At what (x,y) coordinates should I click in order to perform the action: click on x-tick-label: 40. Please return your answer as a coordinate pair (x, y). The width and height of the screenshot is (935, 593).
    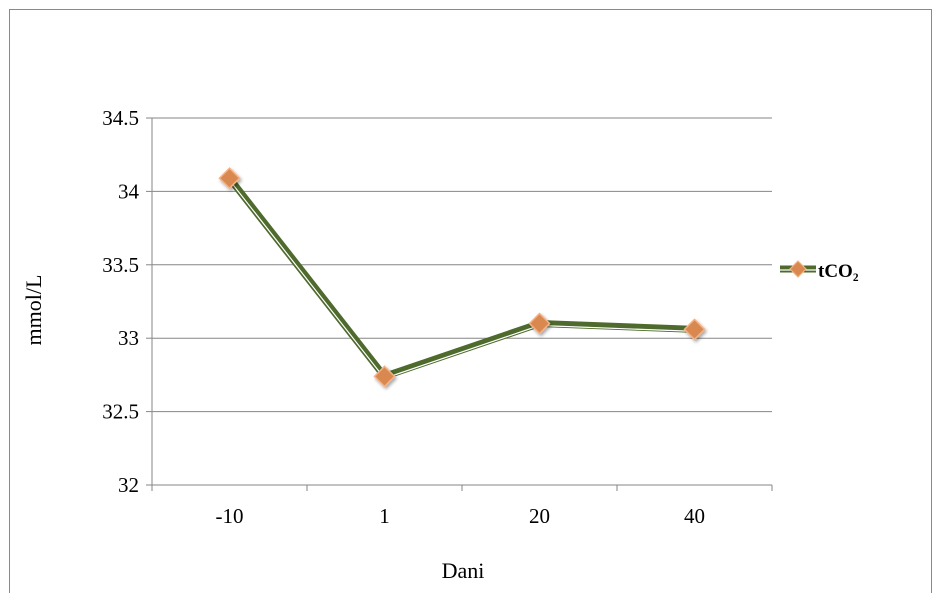
    Looking at the image, I should click on (694, 516).